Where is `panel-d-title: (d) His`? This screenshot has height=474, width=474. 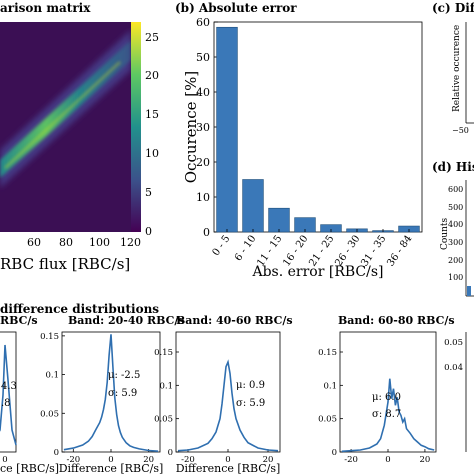 panel-d-title: (d) His is located at coordinates (453, 167).